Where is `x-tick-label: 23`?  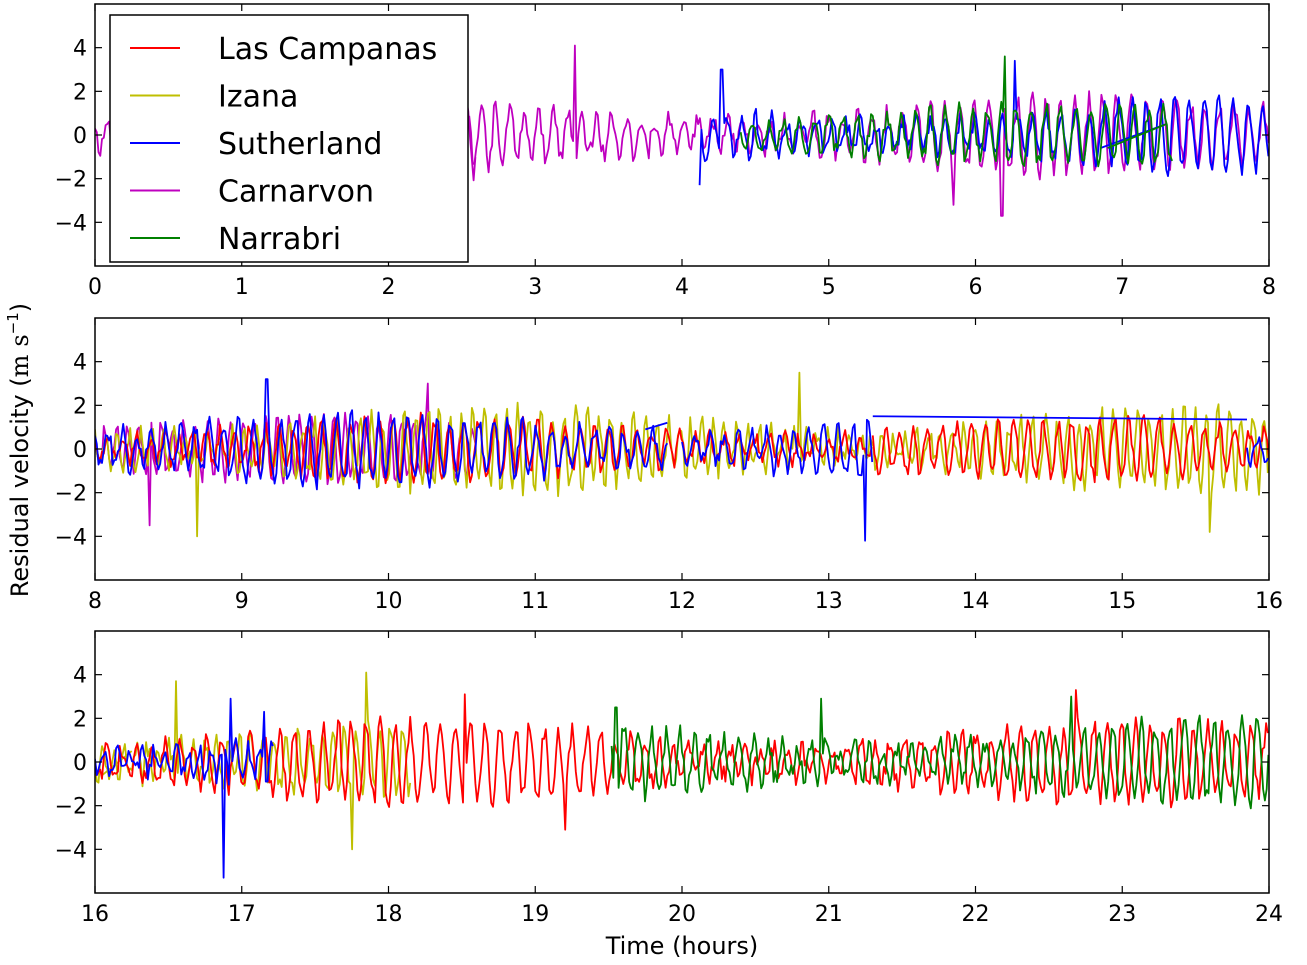
x-tick-label: 23 is located at coordinates (1122, 914).